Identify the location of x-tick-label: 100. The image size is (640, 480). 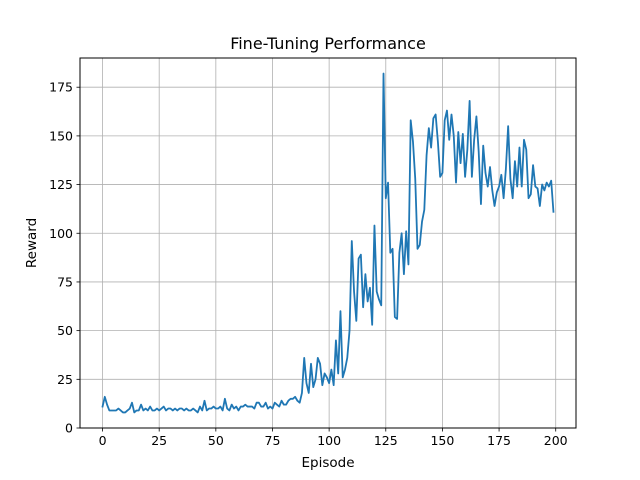
(329, 440).